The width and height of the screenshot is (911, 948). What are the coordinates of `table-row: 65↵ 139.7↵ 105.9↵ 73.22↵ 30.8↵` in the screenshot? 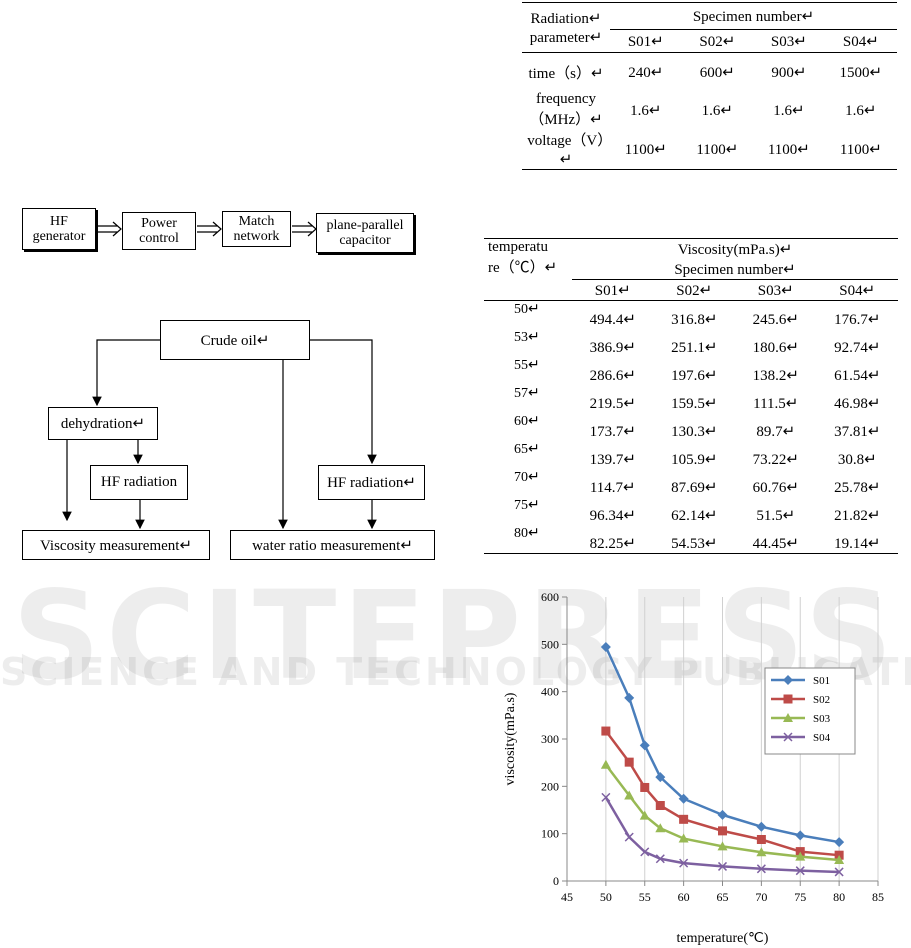 It's located at (691, 455).